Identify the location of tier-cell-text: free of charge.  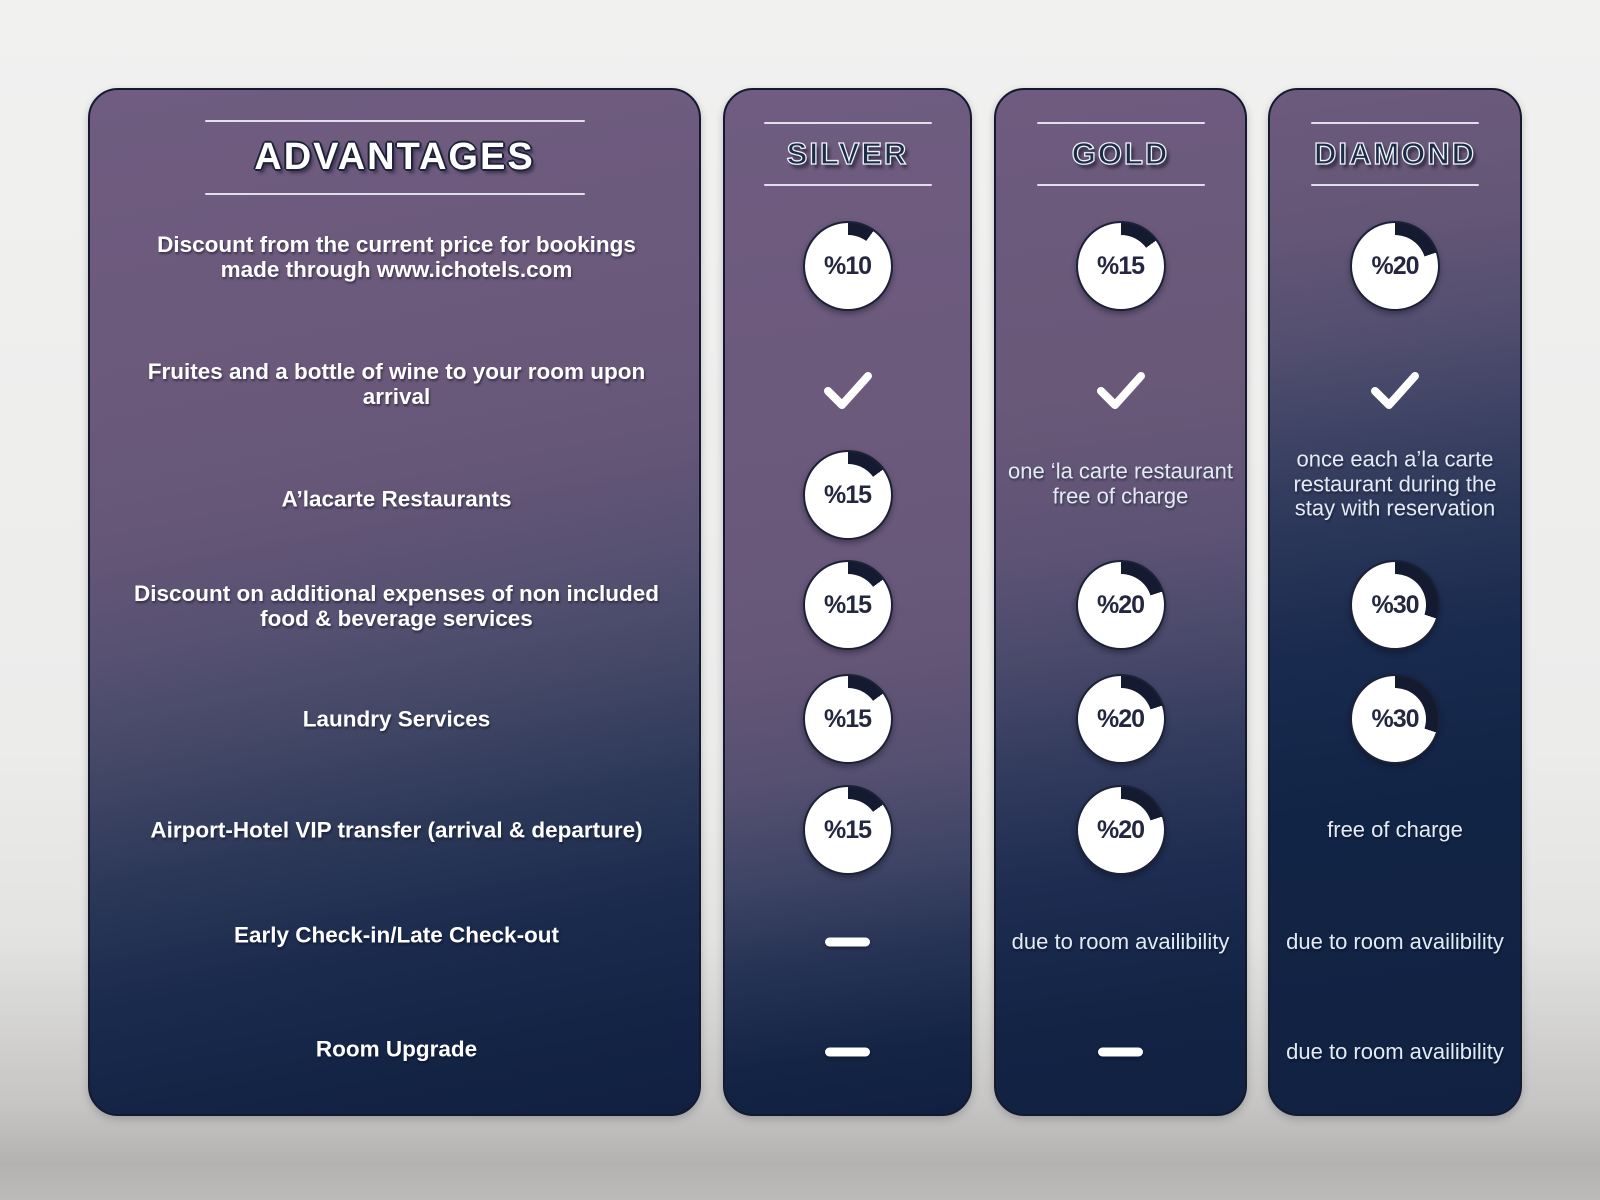
(1395, 829).